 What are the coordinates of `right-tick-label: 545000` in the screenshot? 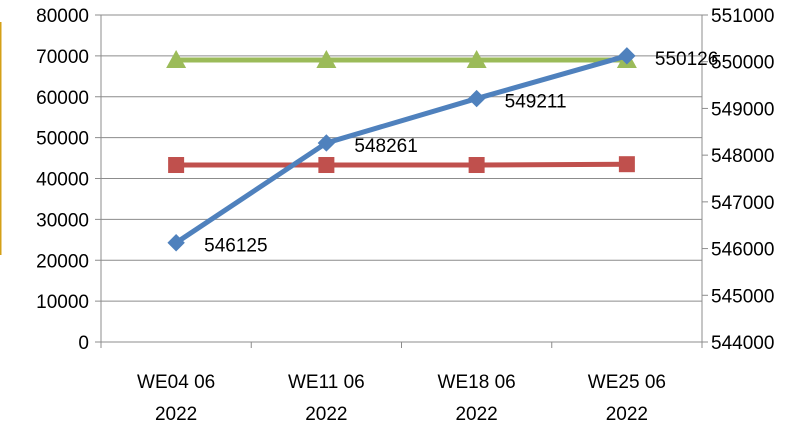 It's located at (742, 296).